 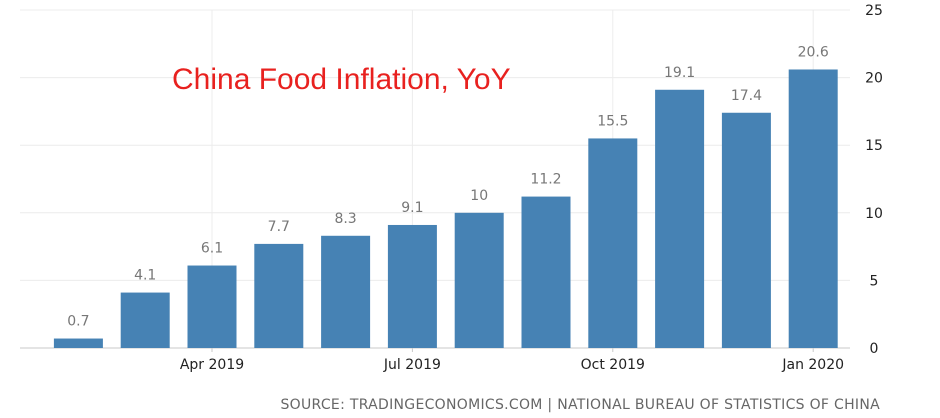 I want to click on value-label-8: 15.5, so click(x=612, y=121).